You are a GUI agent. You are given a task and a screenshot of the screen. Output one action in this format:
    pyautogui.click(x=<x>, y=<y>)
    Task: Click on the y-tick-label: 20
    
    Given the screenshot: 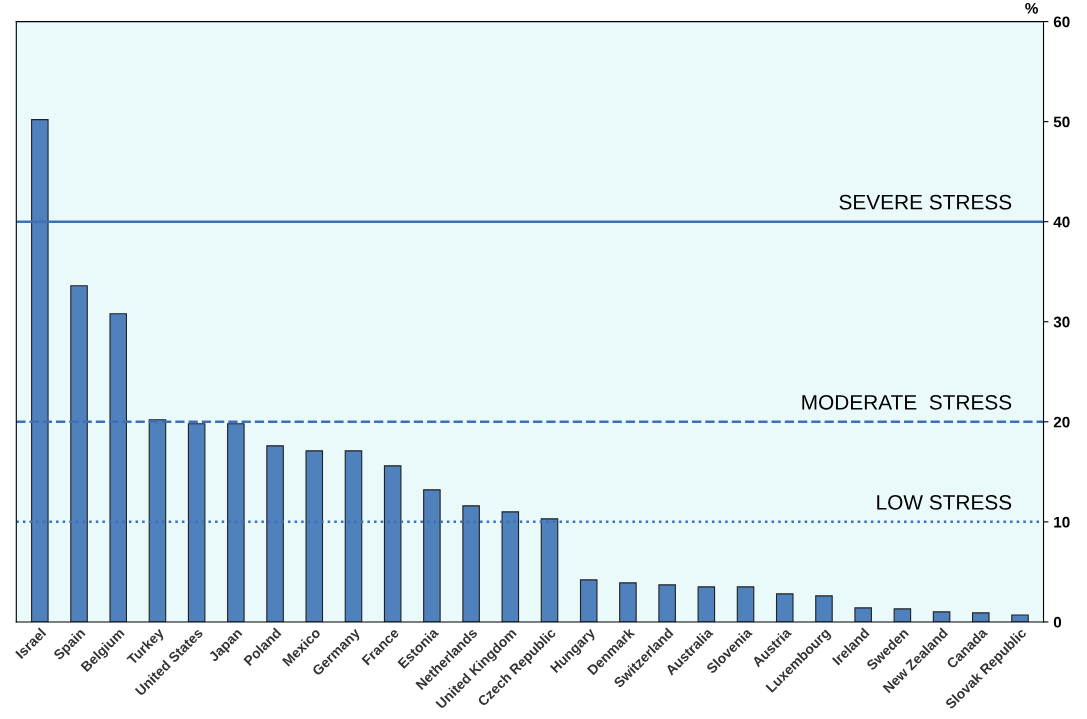 What is the action you would take?
    pyautogui.click(x=1061, y=422)
    